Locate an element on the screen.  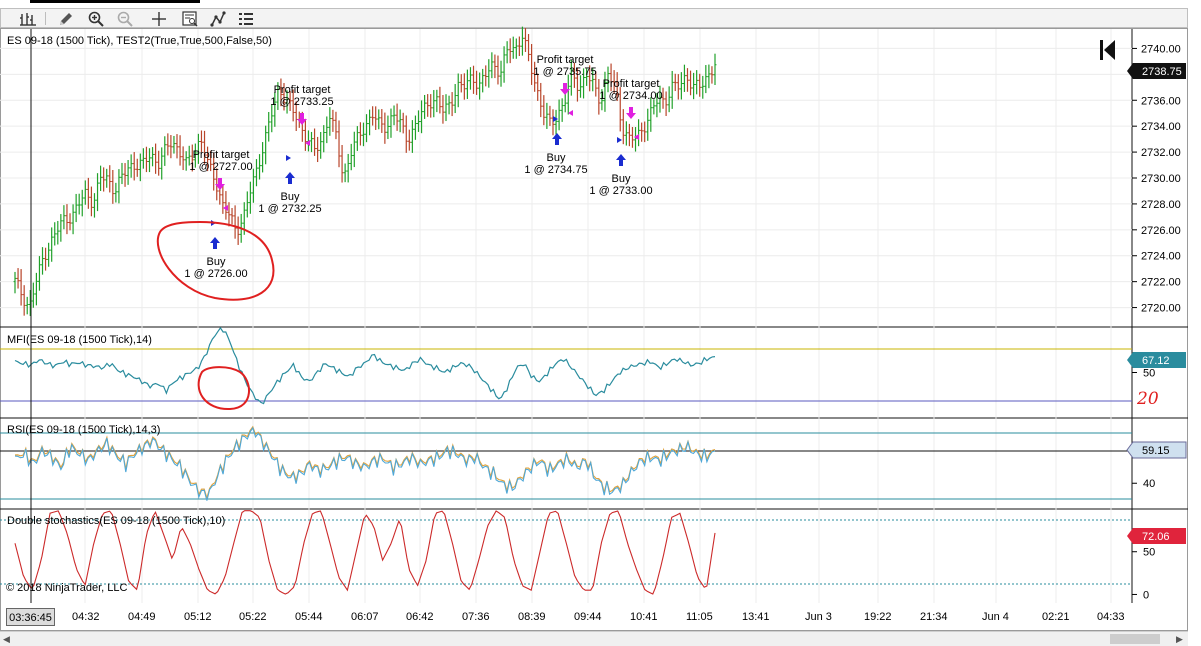
x-tick-label: 06:42 is located at coordinates (420, 617).